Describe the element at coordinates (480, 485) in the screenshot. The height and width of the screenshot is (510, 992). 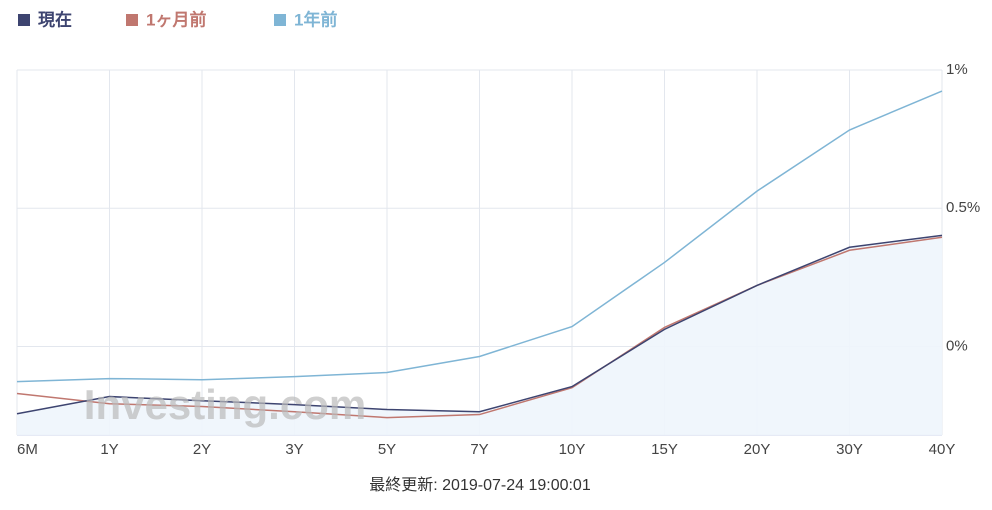
I see `footer: 最終更新: 2019-07-24 19:00:01` at that location.